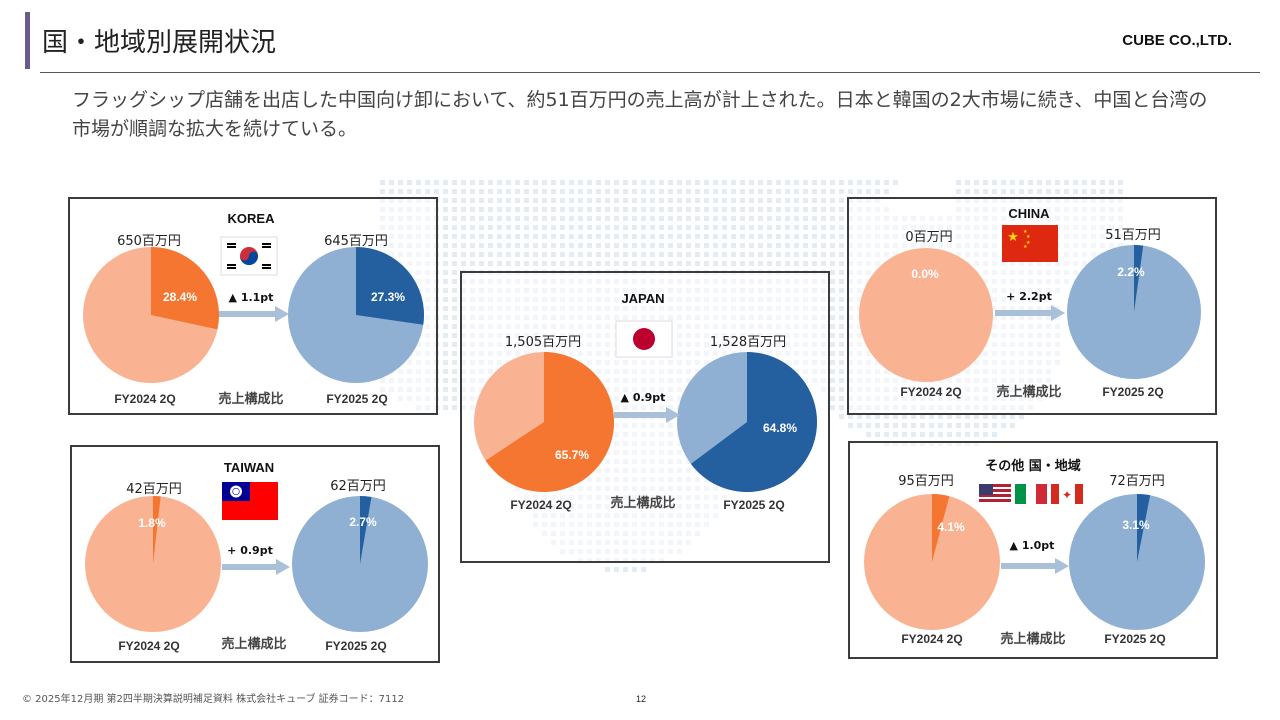 Image resolution: width=1280 pixels, height=720 pixels. What do you see at coordinates (185, 288) in the screenshot?
I see `pie-slice-share` at bounding box center [185, 288].